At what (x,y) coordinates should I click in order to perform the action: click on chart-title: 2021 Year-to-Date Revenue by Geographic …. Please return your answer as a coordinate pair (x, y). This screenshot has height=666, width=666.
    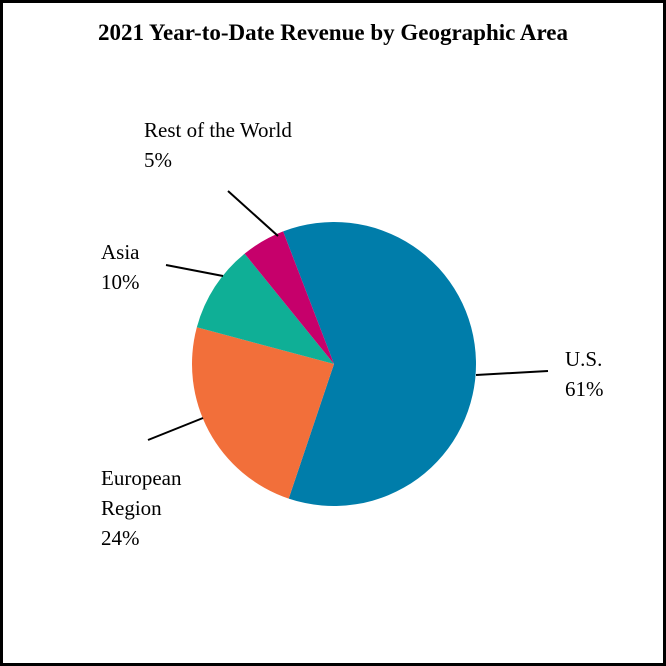
    Looking at the image, I should click on (333, 32).